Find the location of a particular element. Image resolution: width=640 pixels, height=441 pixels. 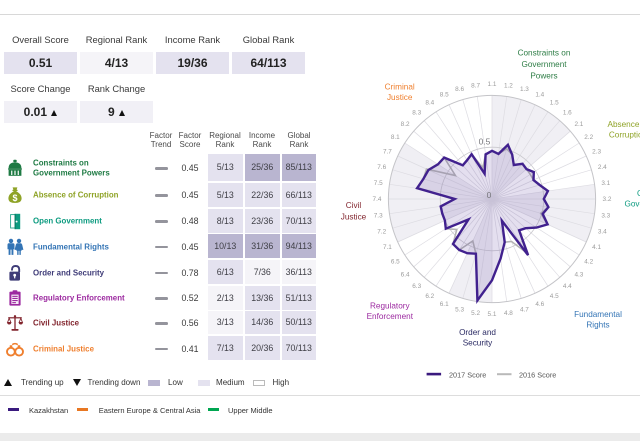

svg-text: Regulatory is located at coordinates (390, 306).